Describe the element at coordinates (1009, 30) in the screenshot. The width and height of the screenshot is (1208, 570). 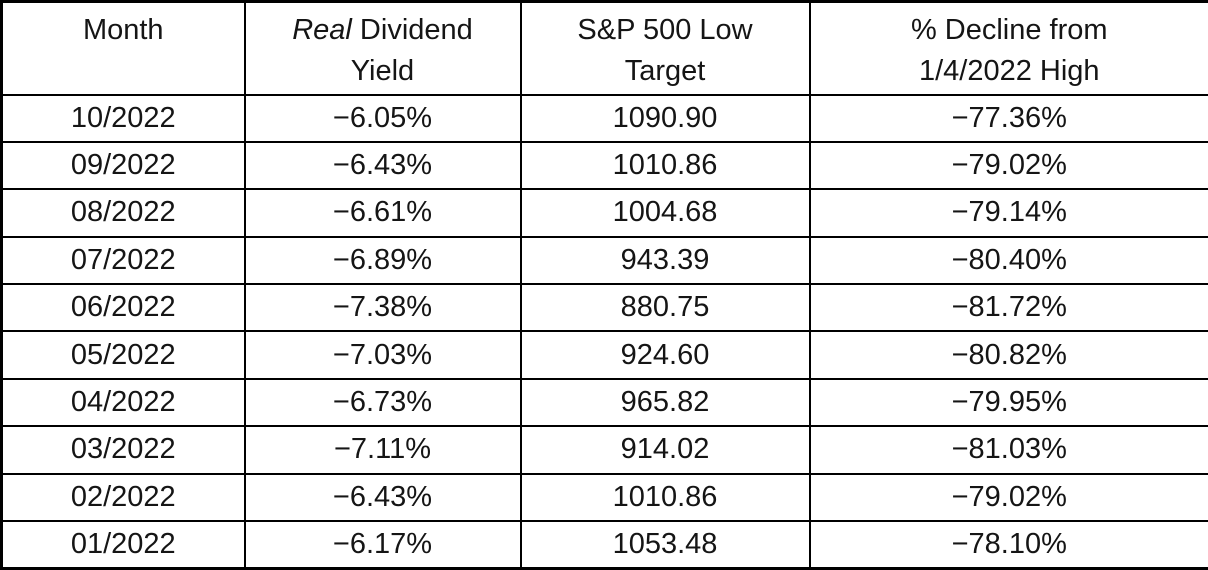
I see `header-decline-line1: % Decline from` at that location.